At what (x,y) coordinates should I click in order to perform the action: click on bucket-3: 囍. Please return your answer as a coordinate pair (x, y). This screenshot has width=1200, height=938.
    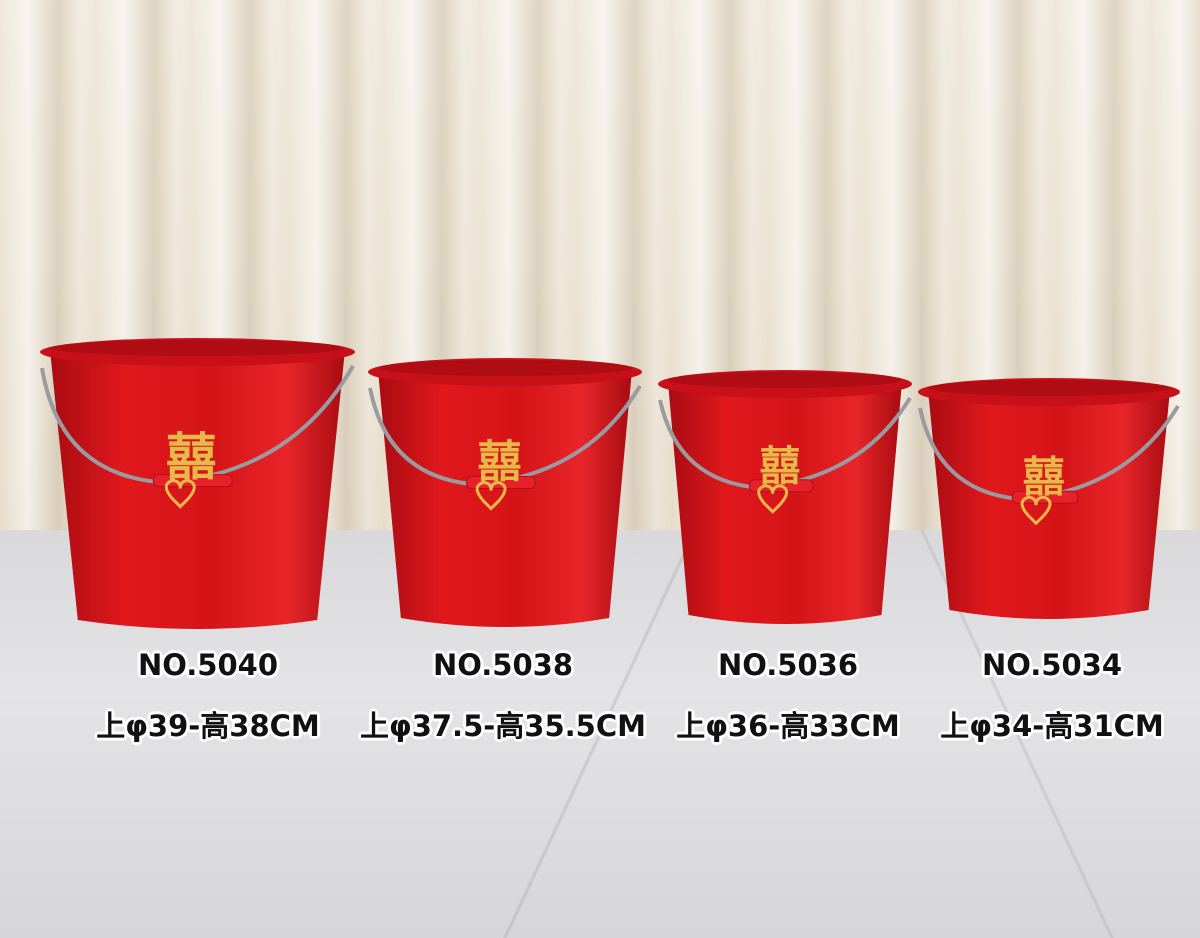
    Looking at the image, I should click on (785, 497).